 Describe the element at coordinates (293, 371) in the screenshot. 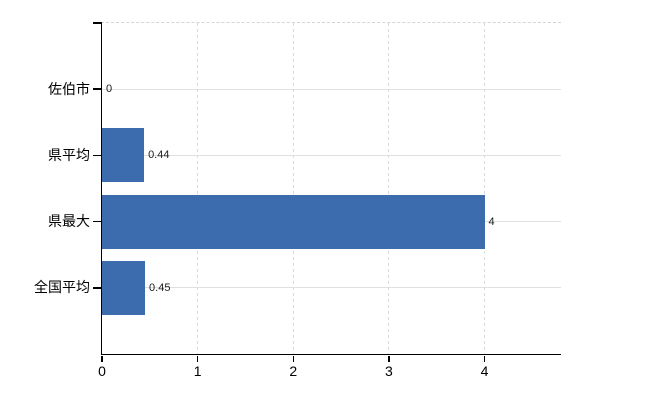

I see `x-axis-tick-label: 2` at that location.